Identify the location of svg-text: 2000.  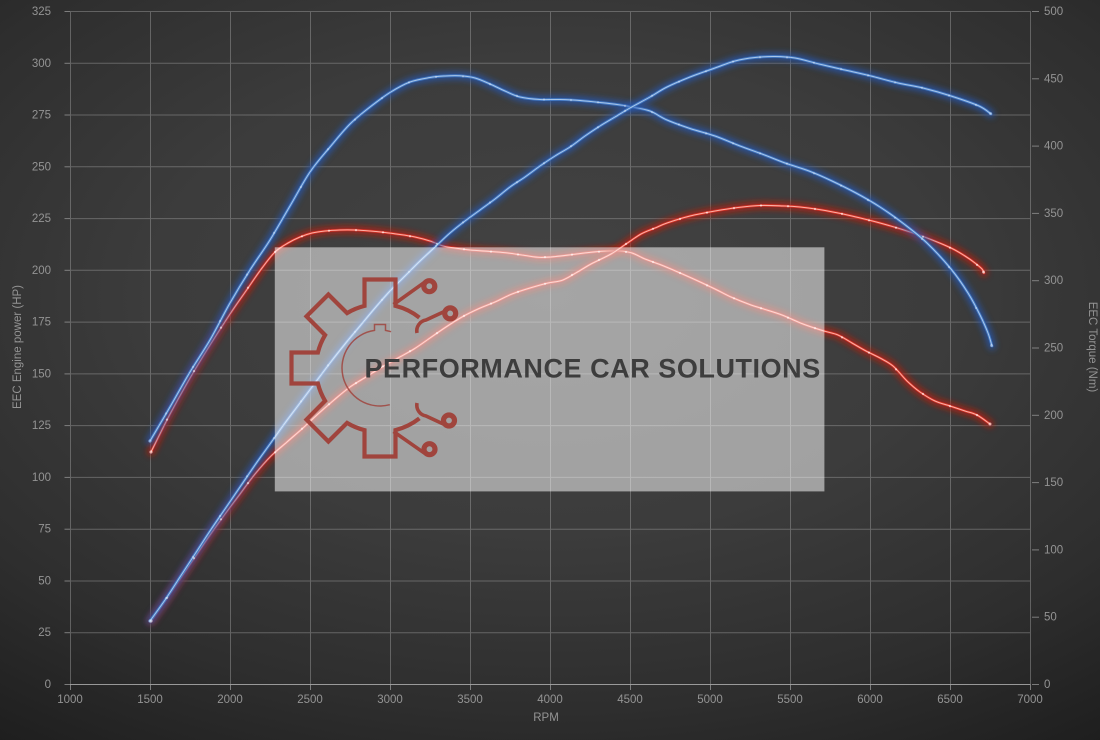
(230, 700).